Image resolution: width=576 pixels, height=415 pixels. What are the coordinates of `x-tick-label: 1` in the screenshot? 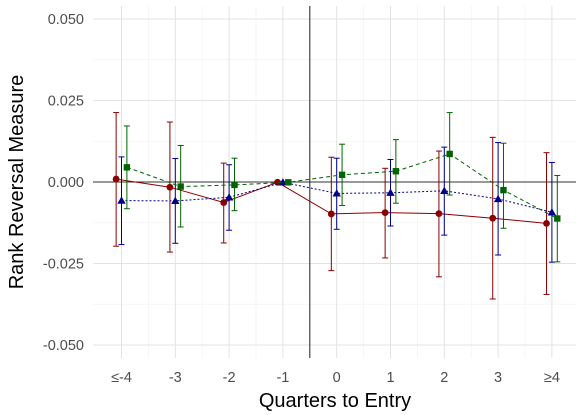 It's located at (390, 378).